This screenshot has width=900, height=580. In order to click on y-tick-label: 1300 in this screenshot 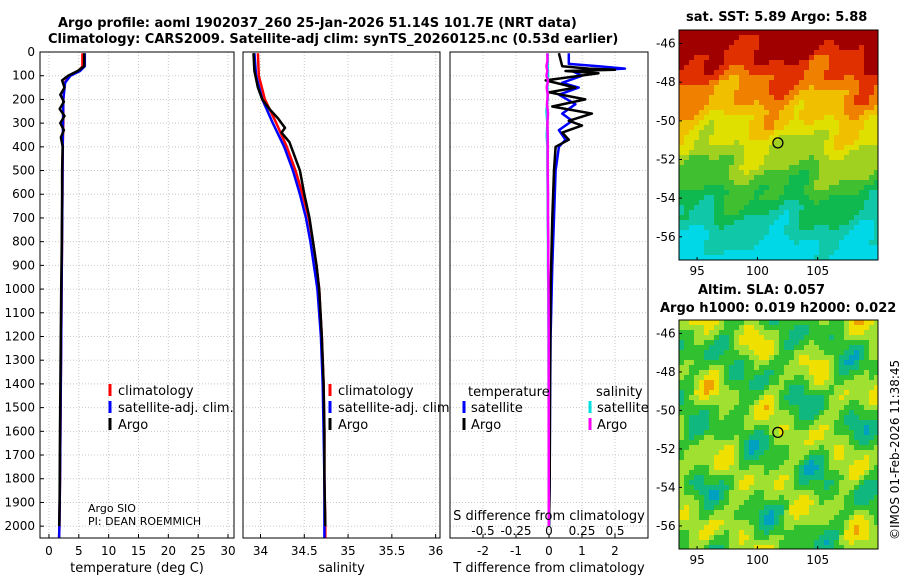, I will do `click(19, 360)`.